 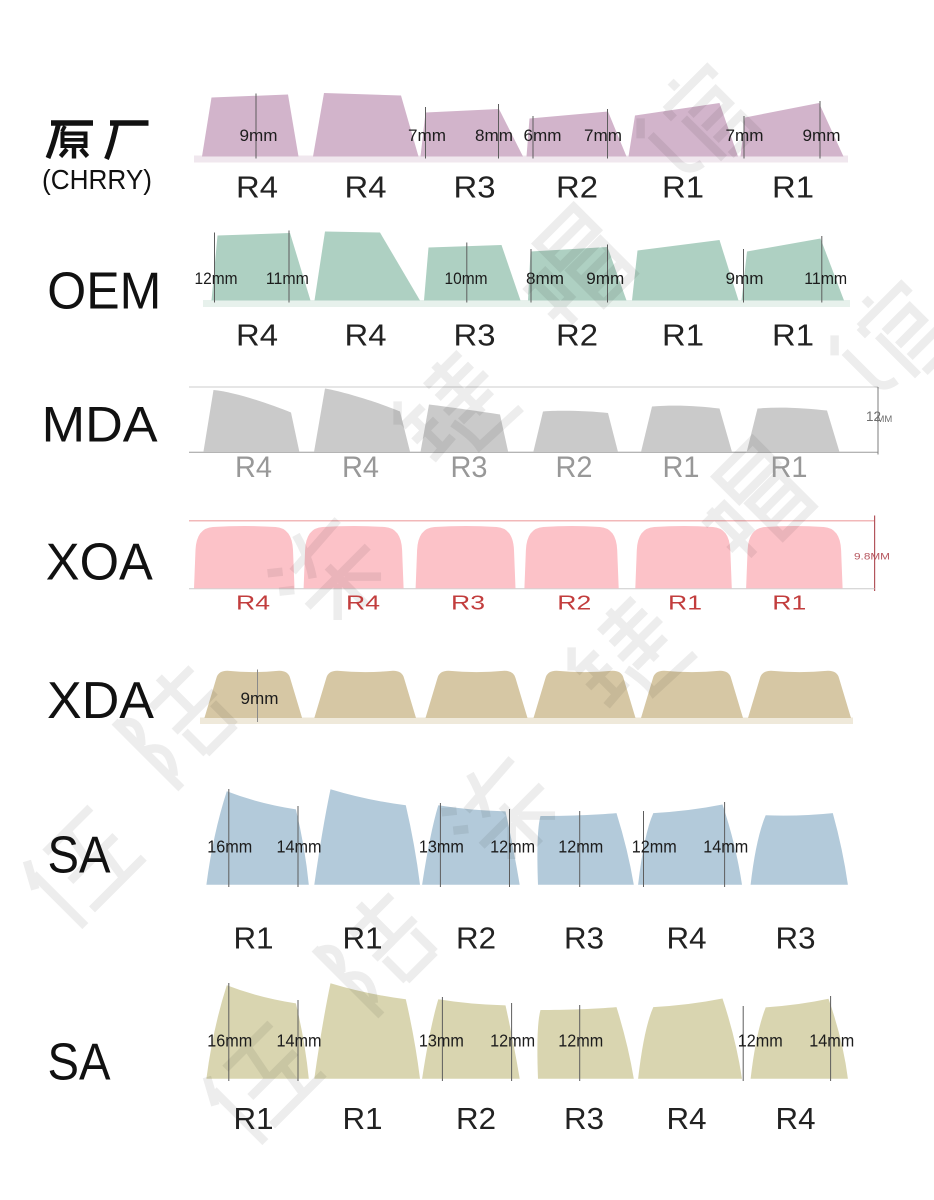 What do you see at coordinates (99, 563) in the screenshot?
I see `svg-text: XOA` at bounding box center [99, 563].